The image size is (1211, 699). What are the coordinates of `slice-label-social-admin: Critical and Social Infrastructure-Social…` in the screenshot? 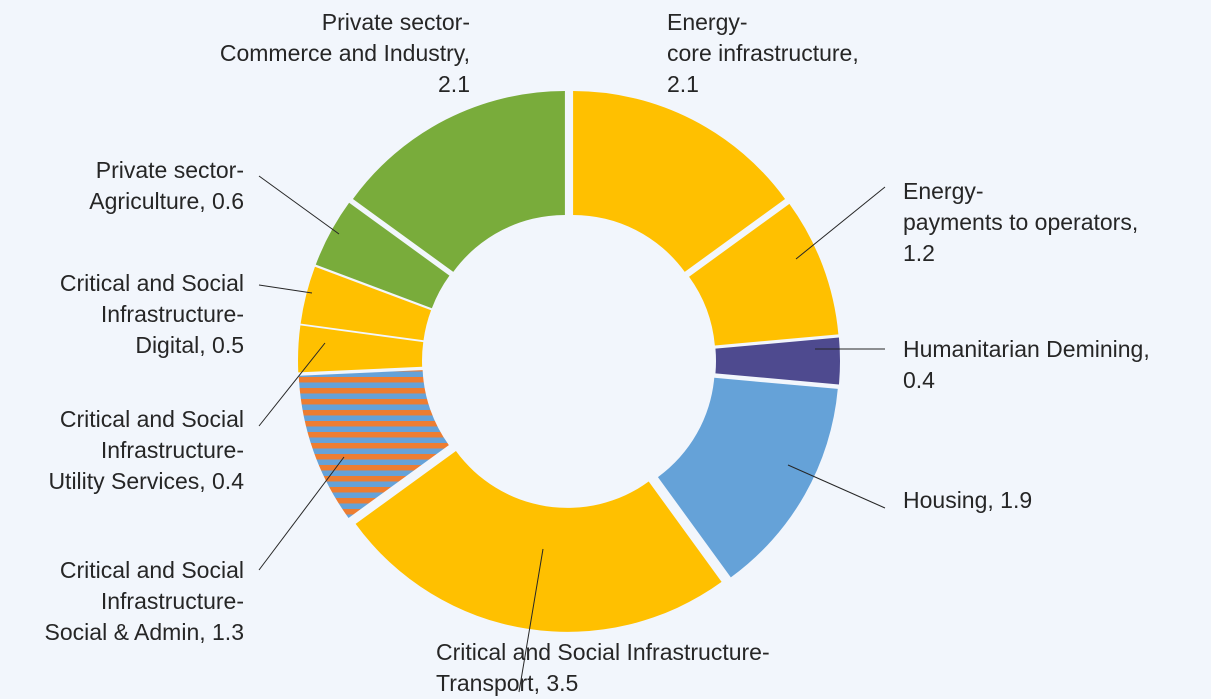 It's located at (144, 601).